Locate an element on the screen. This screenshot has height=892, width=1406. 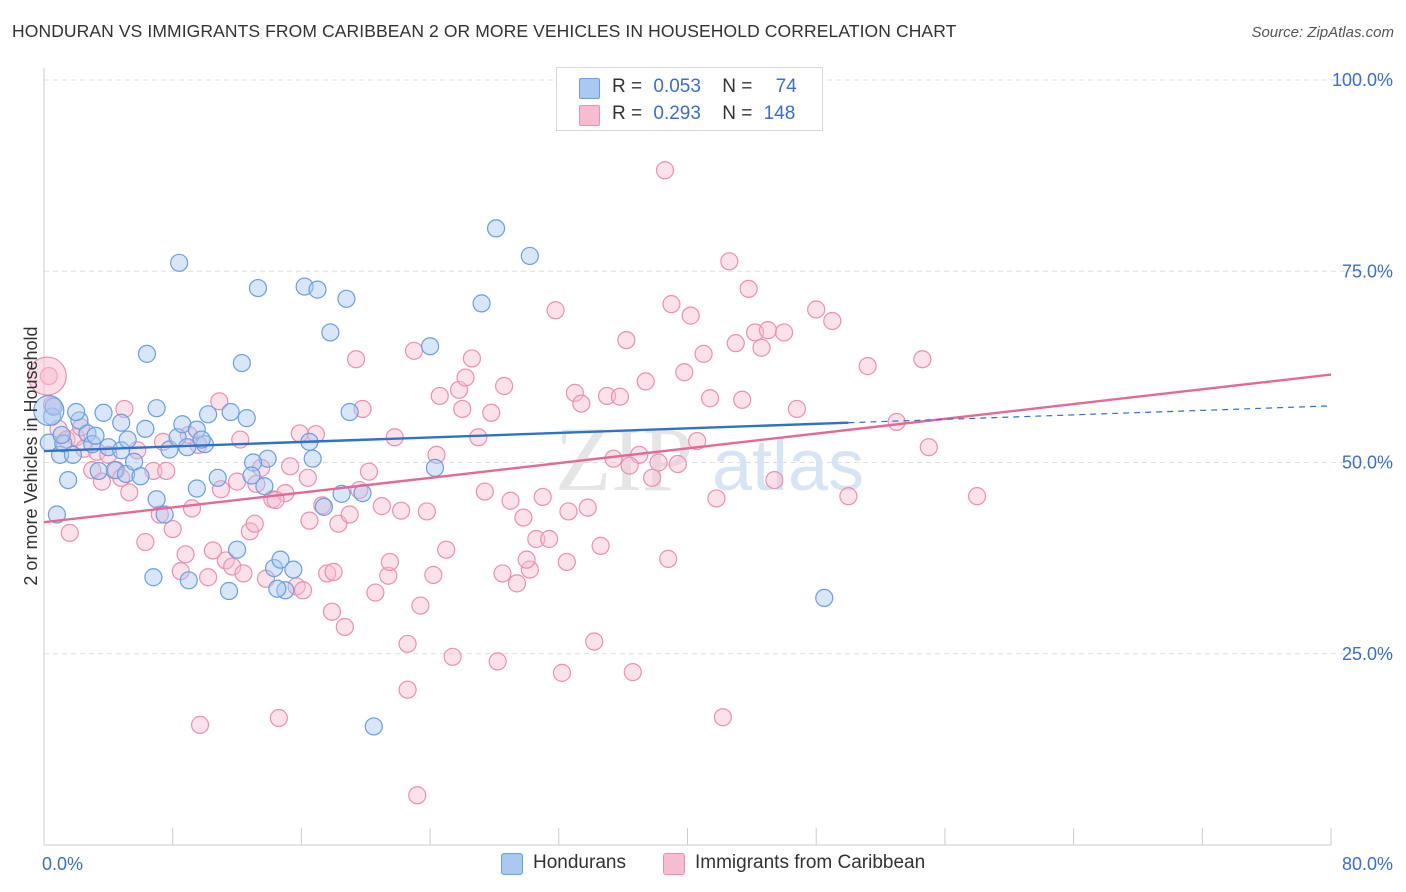
legend-n-label: N = is located at coordinates (737, 113).